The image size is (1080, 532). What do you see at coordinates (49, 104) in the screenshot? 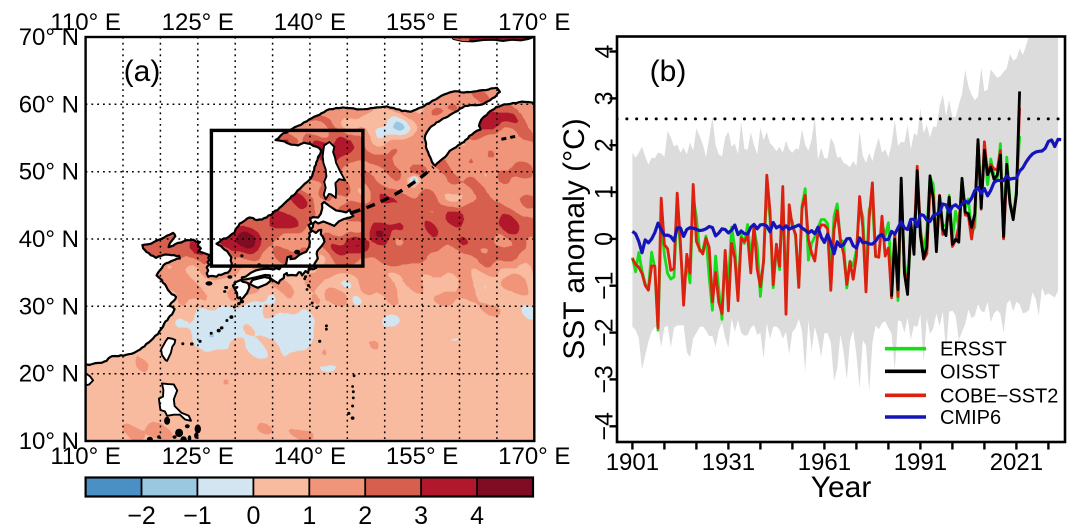
I see `svg-text: 60° N` at bounding box center [49, 104].